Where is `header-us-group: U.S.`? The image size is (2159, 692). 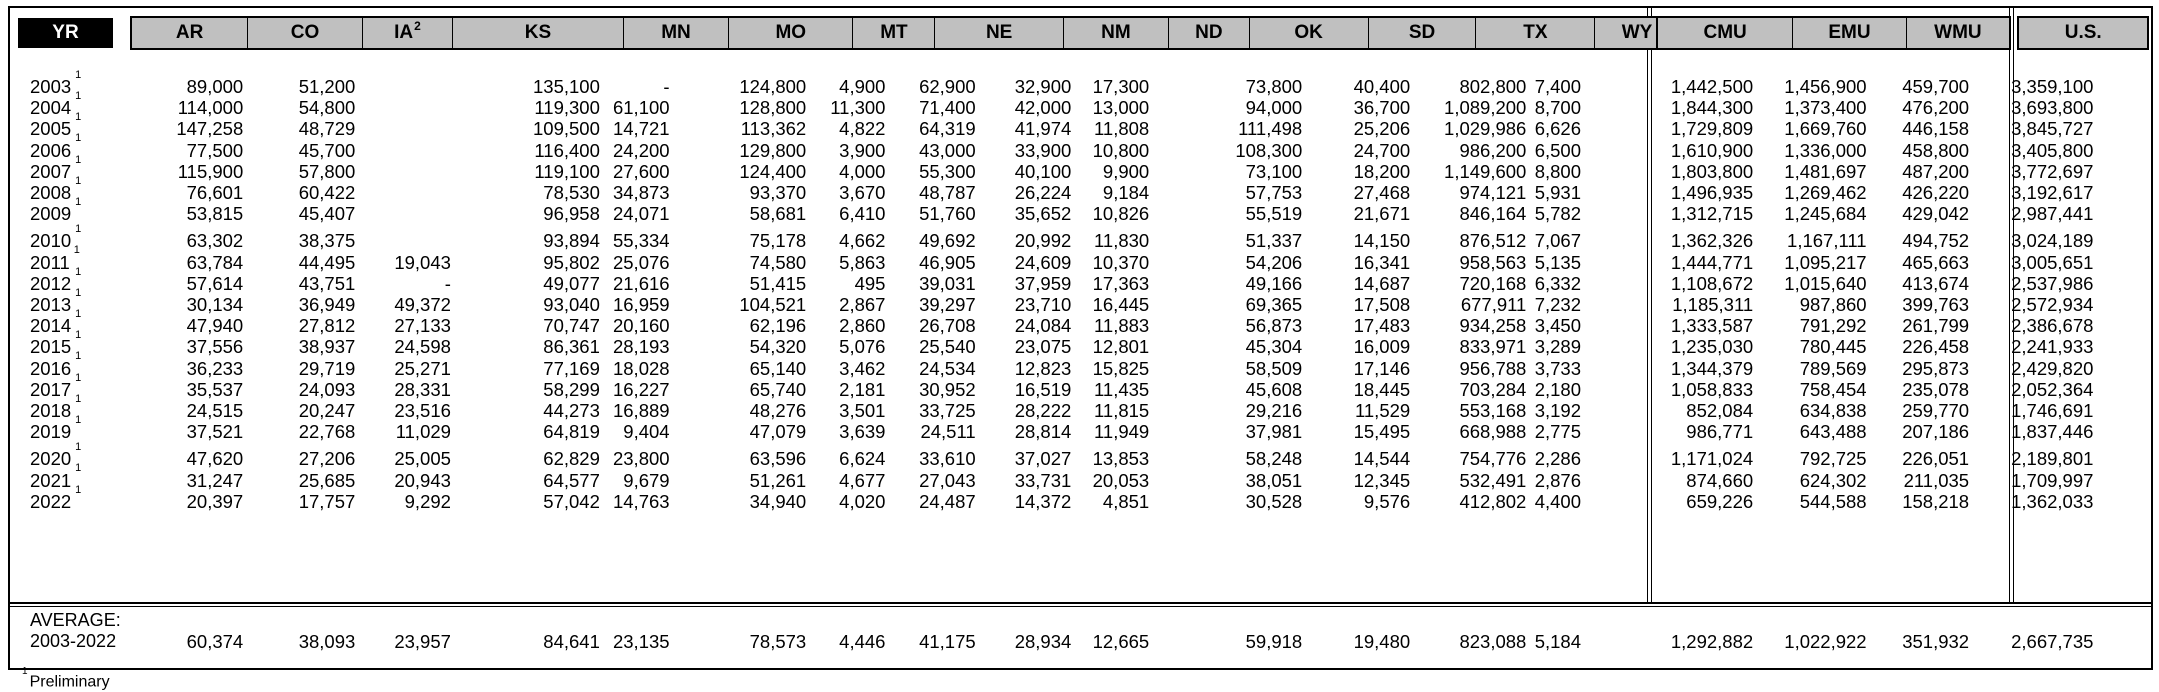 header-us-group: U.S. is located at coordinates (2083, 33).